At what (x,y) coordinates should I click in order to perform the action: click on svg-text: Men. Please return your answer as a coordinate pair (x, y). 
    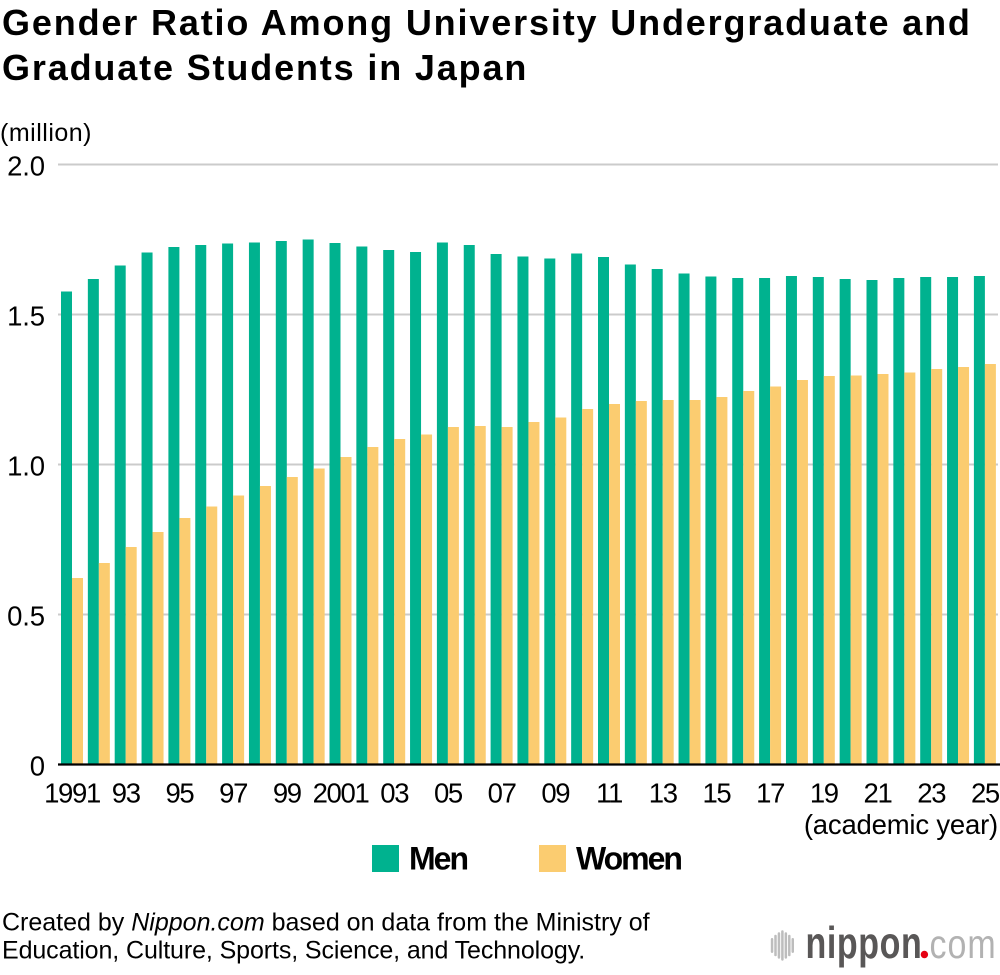
    Looking at the image, I should click on (438, 859).